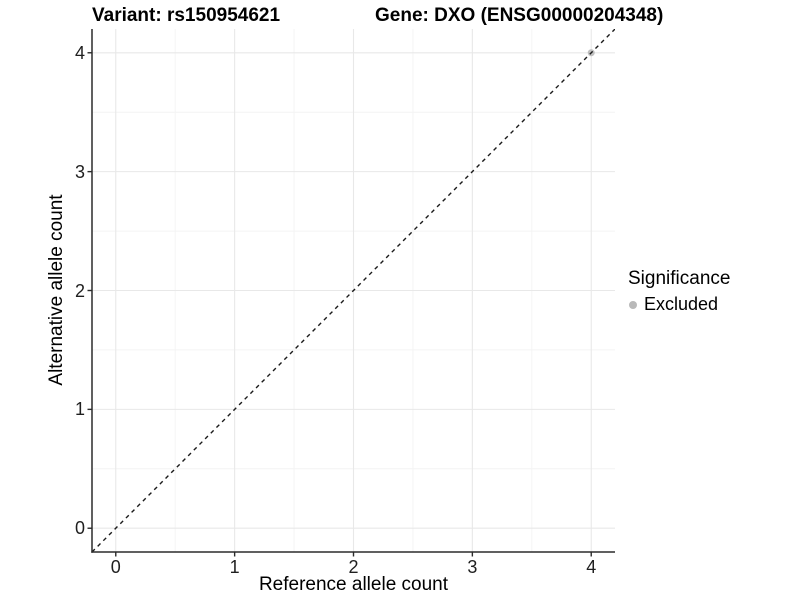  I want to click on x-tick-label: 4, so click(591, 567).